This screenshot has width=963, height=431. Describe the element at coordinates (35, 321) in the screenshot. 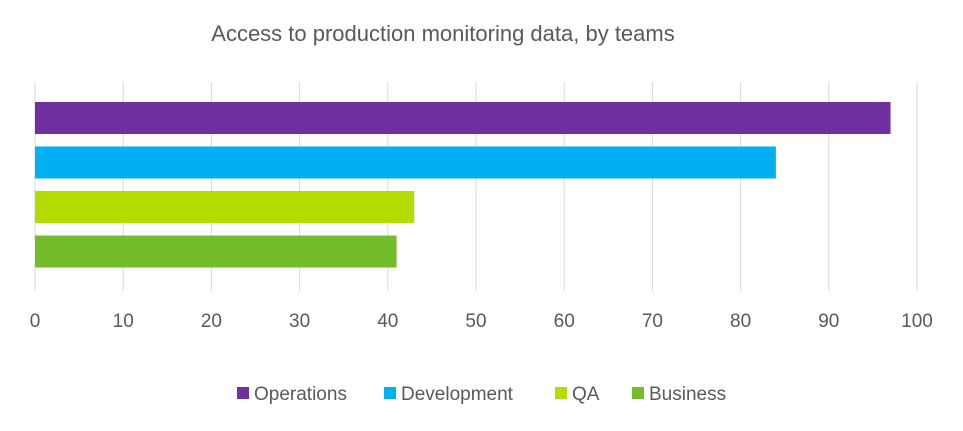

I see `x-tick-label: 0` at that location.